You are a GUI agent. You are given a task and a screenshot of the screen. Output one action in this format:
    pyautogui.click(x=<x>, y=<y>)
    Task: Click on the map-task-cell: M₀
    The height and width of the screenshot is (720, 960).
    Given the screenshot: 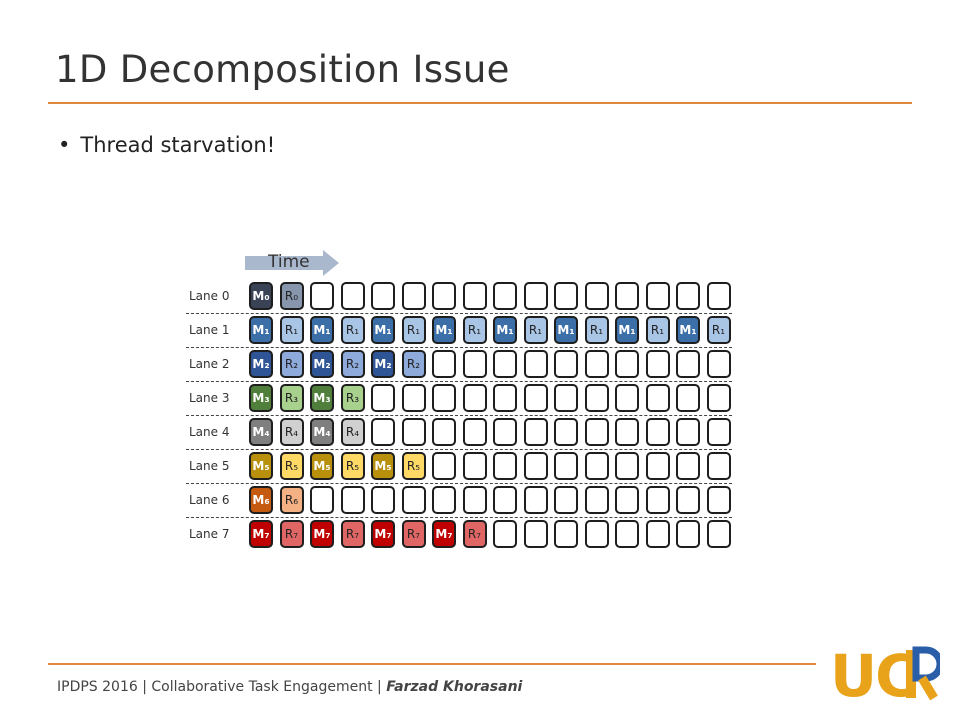 What is the action you would take?
    pyautogui.click(x=261, y=296)
    